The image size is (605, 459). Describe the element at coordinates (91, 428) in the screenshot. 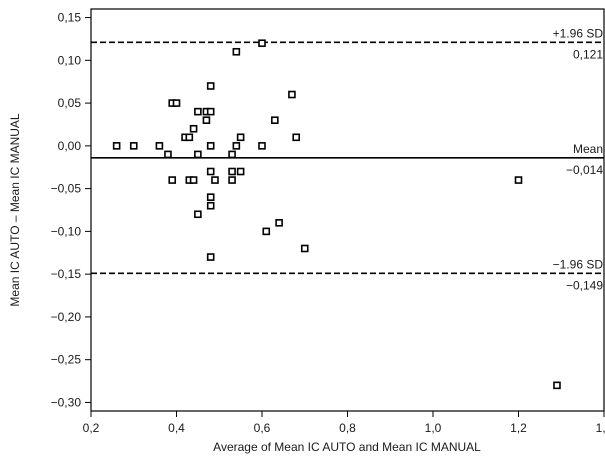

I see `x-tick-label: 0,2` at that location.